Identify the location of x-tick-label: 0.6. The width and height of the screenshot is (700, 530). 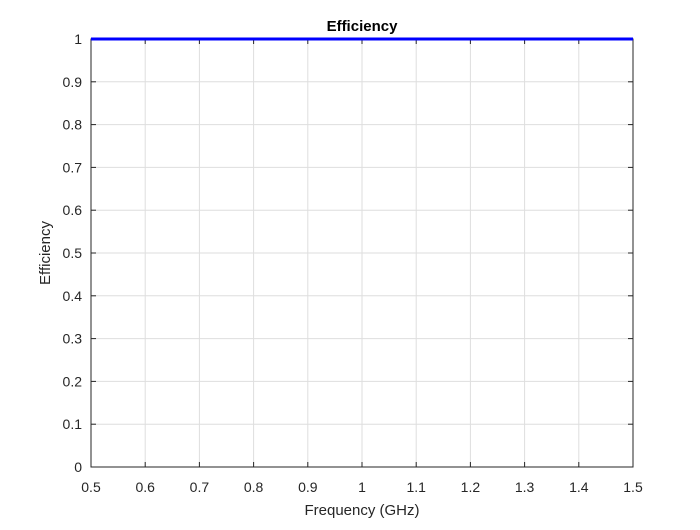
(145, 487).